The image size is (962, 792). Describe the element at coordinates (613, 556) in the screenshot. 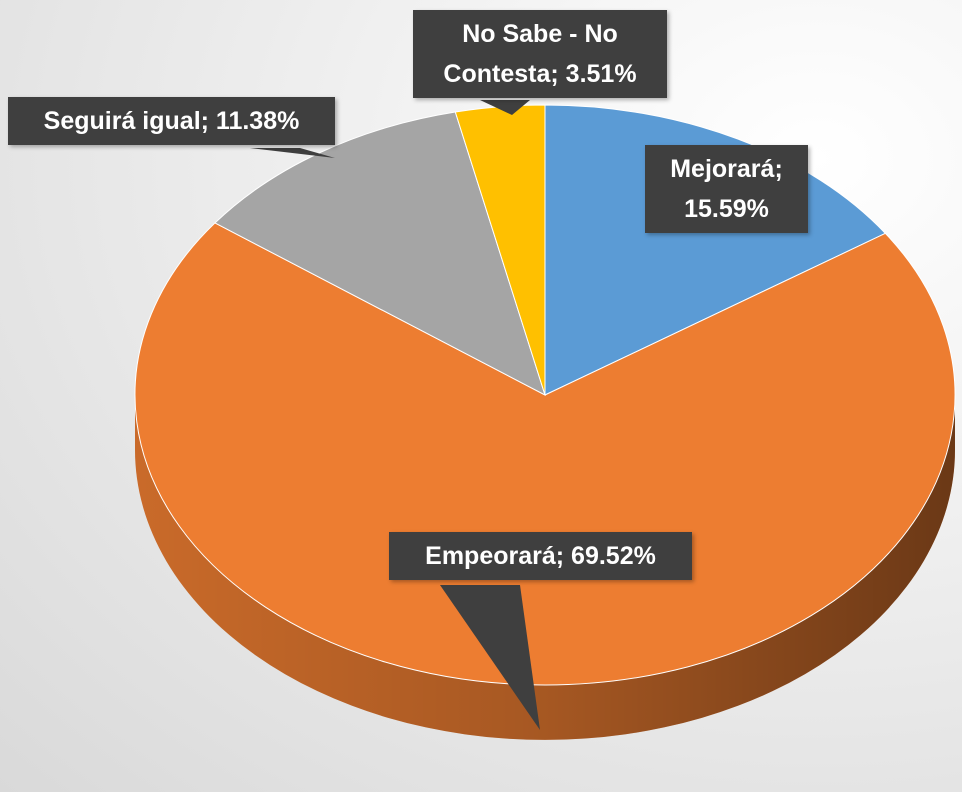

I see `label-value: 69.52%` at that location.